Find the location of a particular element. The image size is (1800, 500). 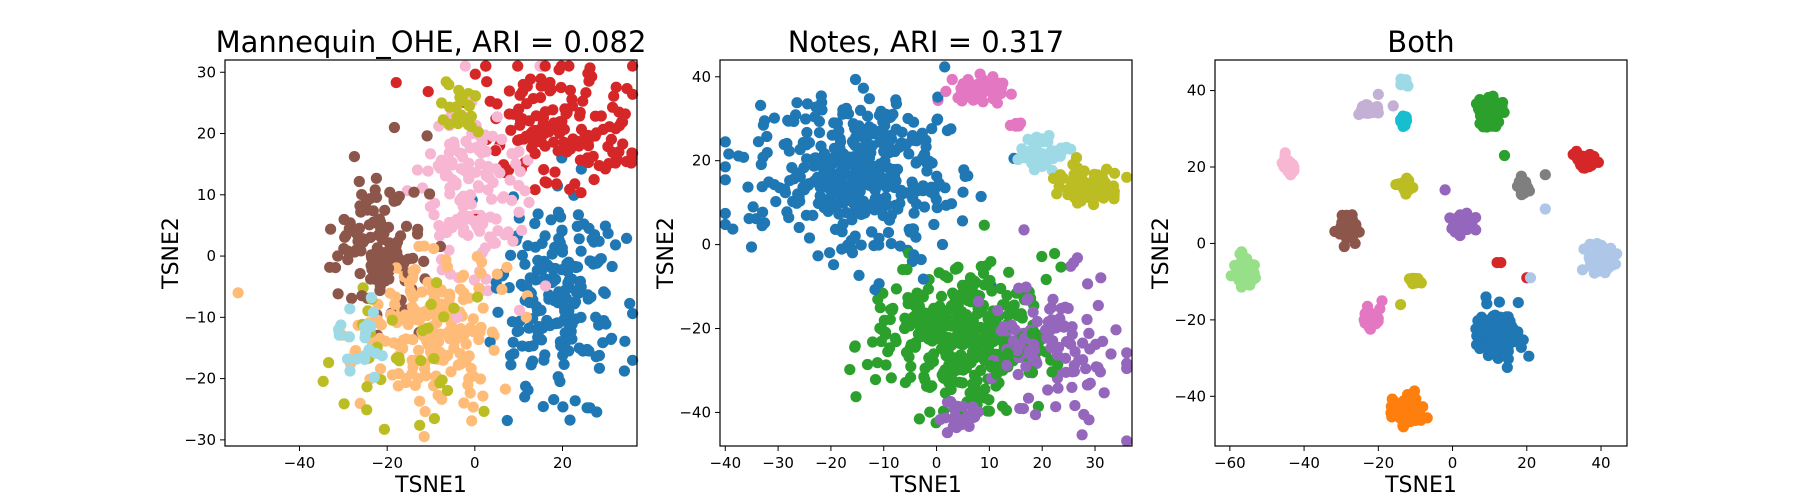

x-tick-label: 10 is located at coordinates (989, 463).